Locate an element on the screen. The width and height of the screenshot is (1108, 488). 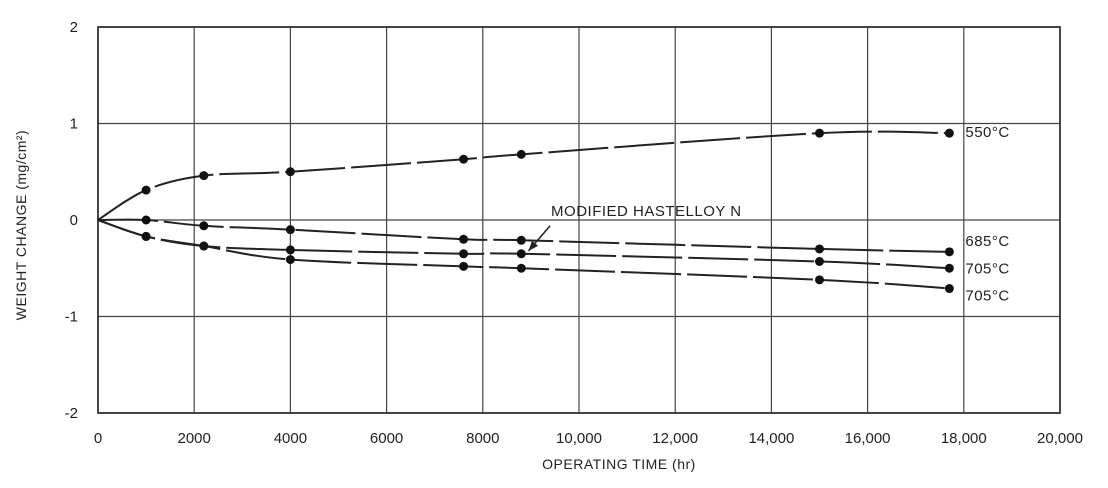
x-tick-label: 8000 is located at coordinates (482, 438).